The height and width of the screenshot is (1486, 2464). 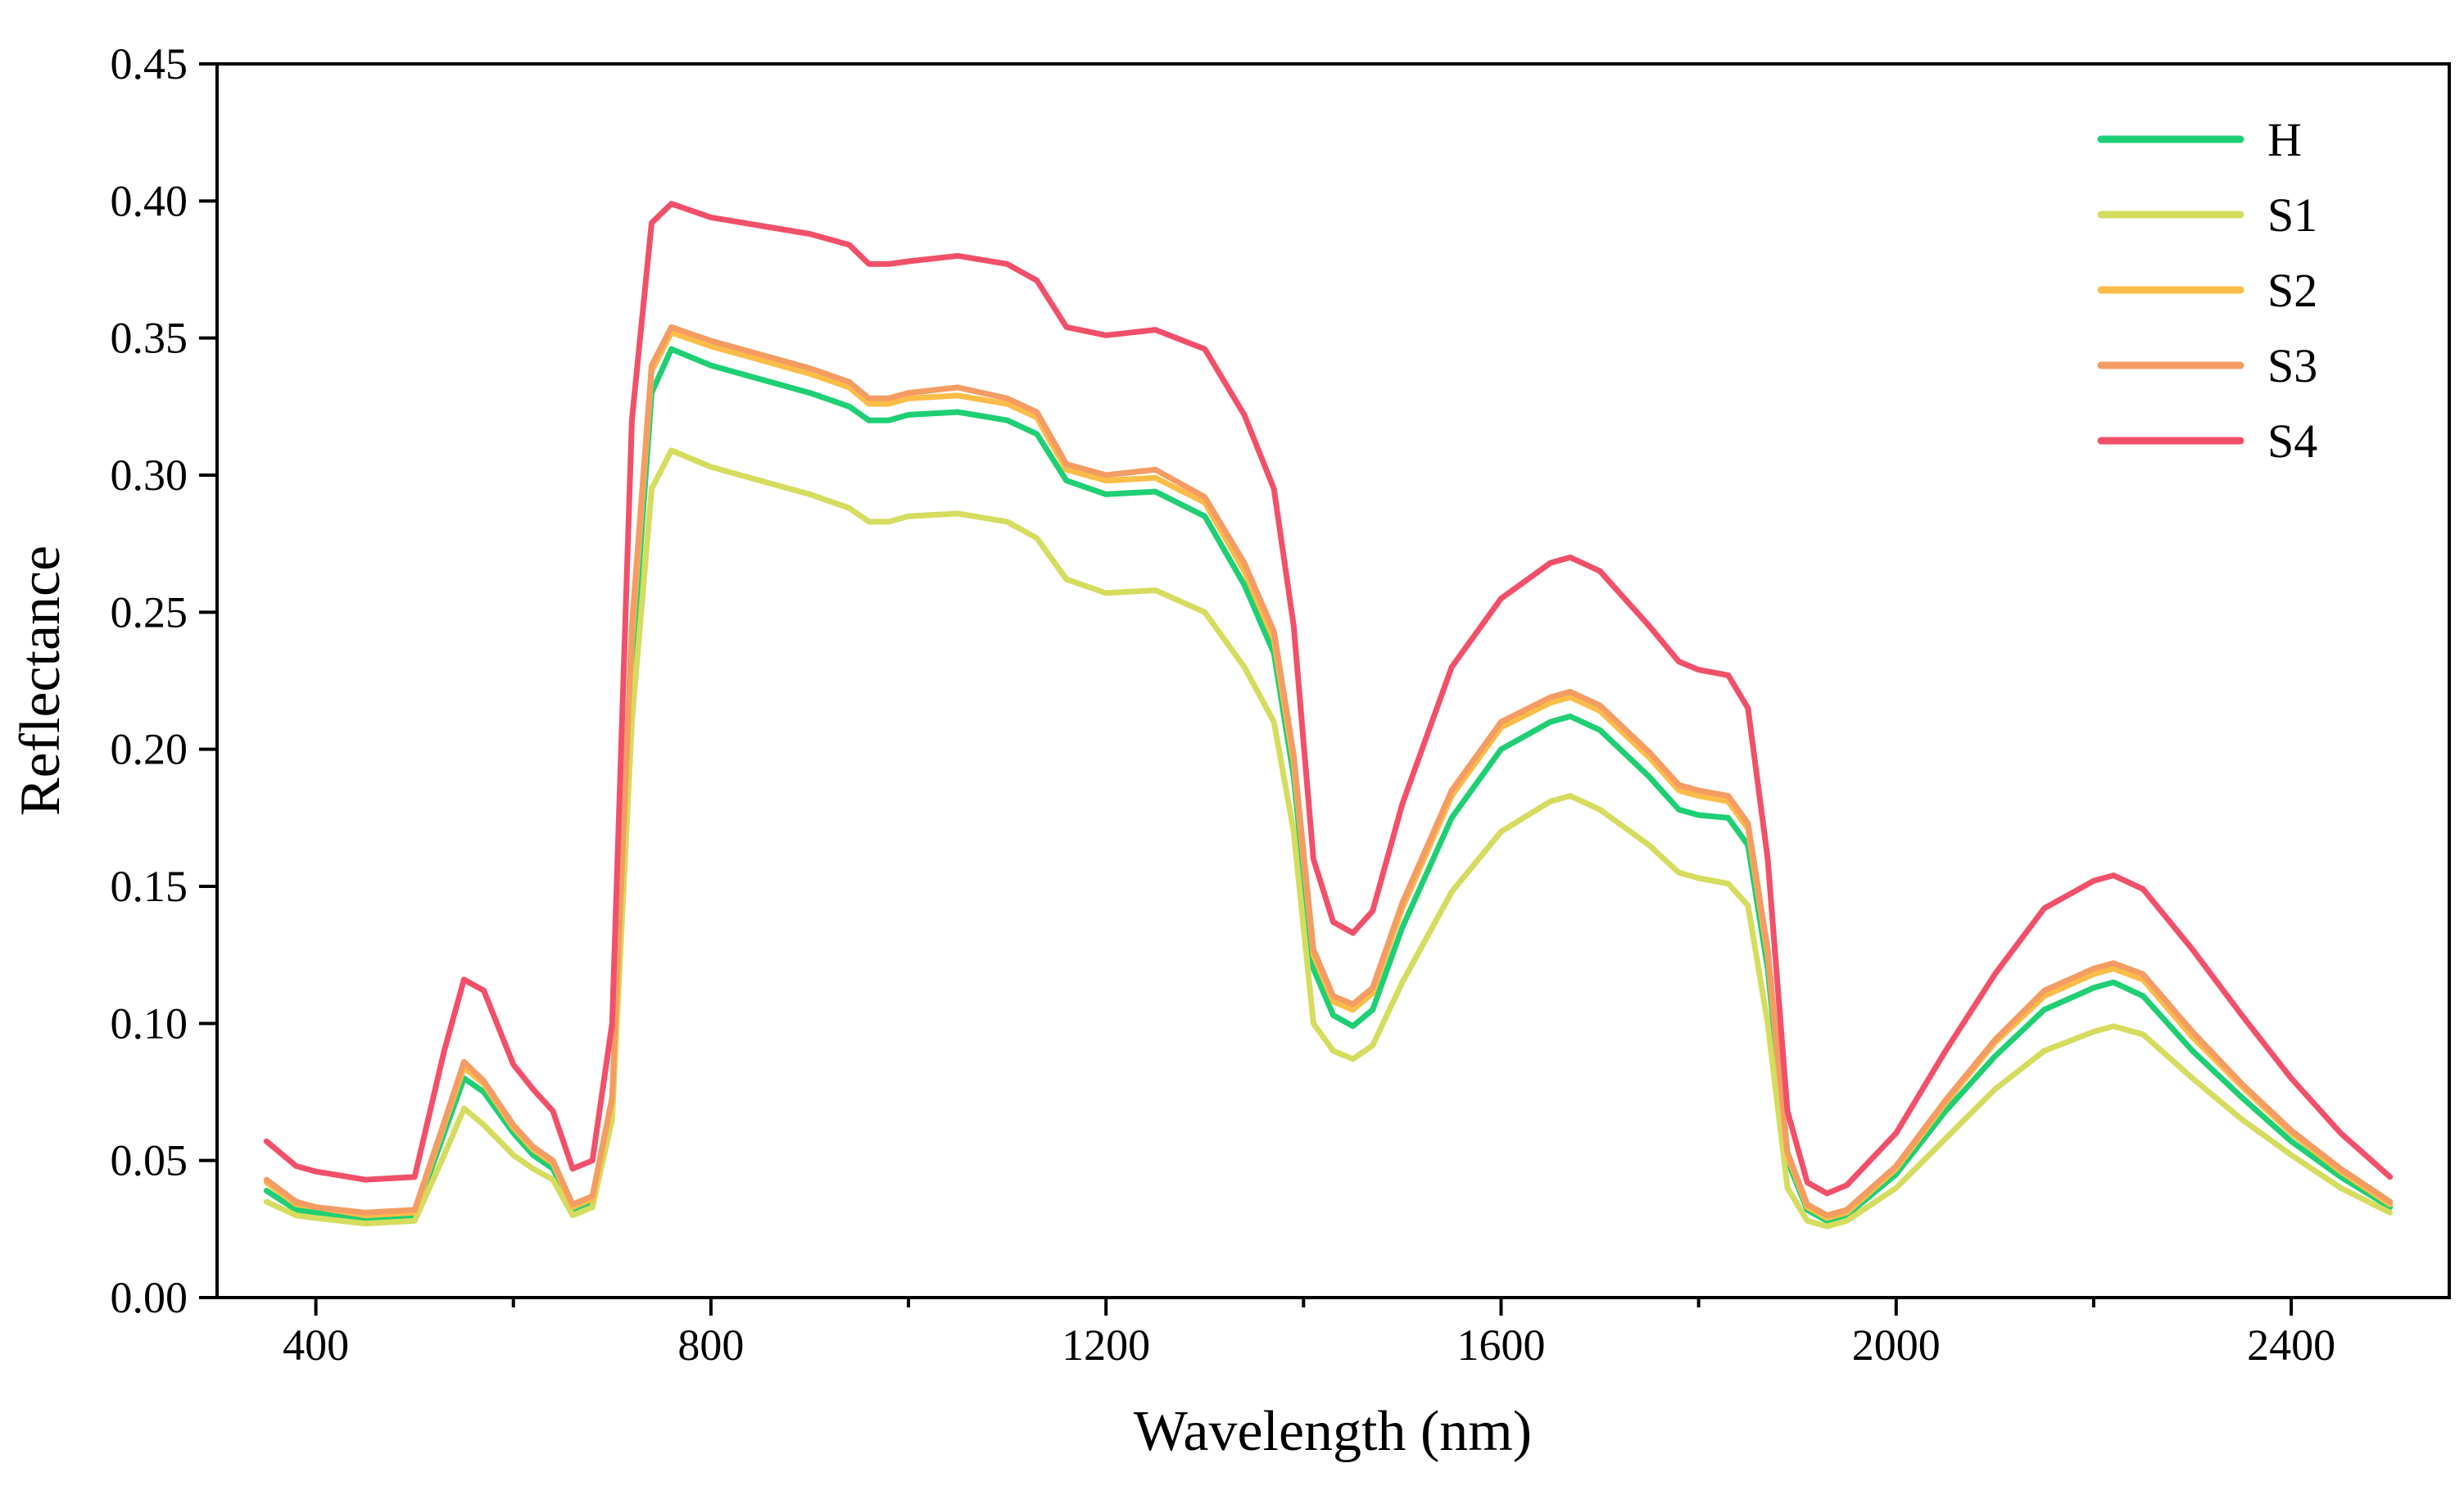 What do you see at coordinates (149, 1160) in the screenshot?
I see `y-tick-label: 0.05` at bounding box center [149, 1160].